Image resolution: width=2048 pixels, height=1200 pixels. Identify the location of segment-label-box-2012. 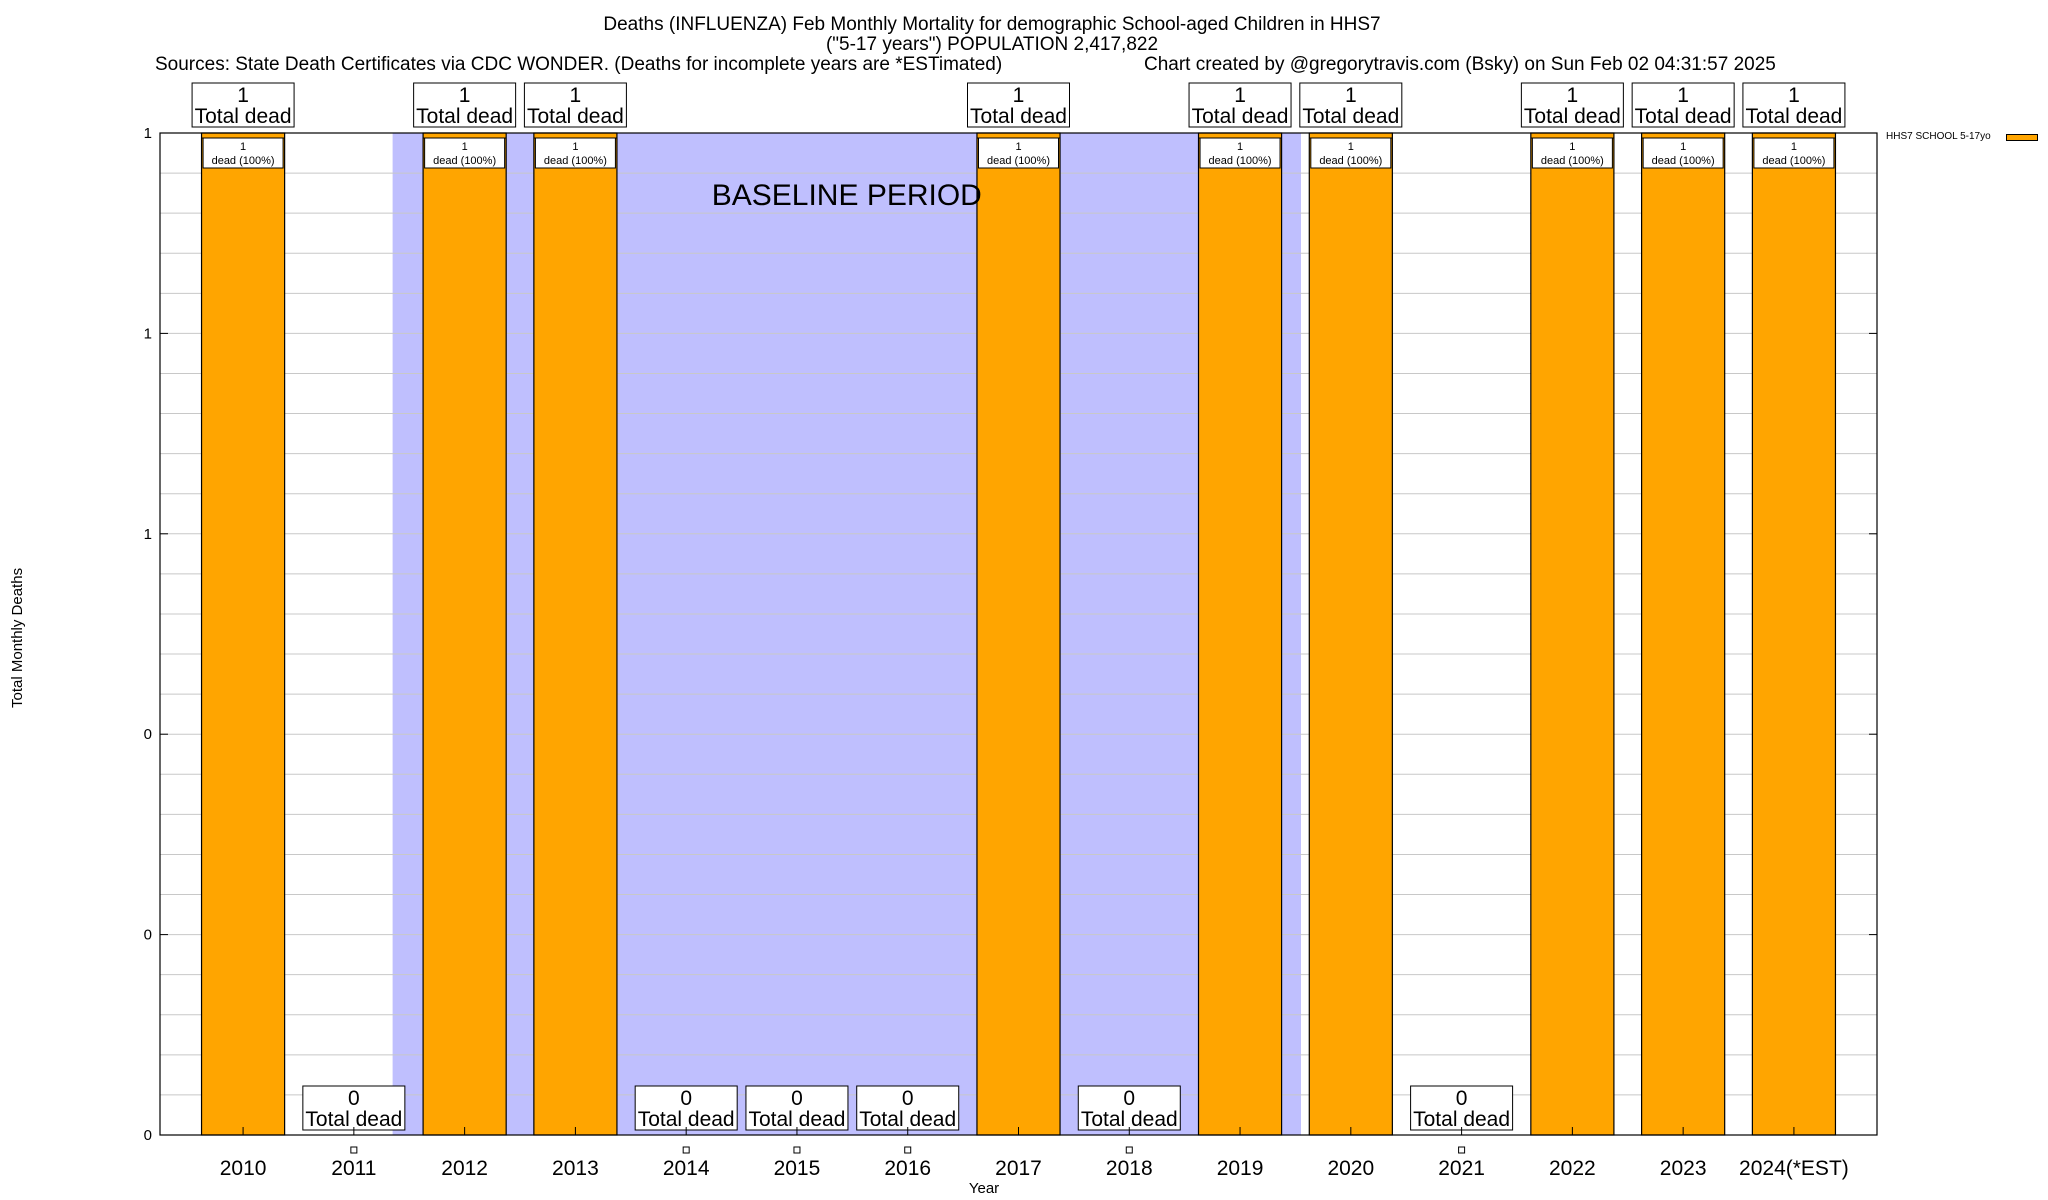
(465, 153).